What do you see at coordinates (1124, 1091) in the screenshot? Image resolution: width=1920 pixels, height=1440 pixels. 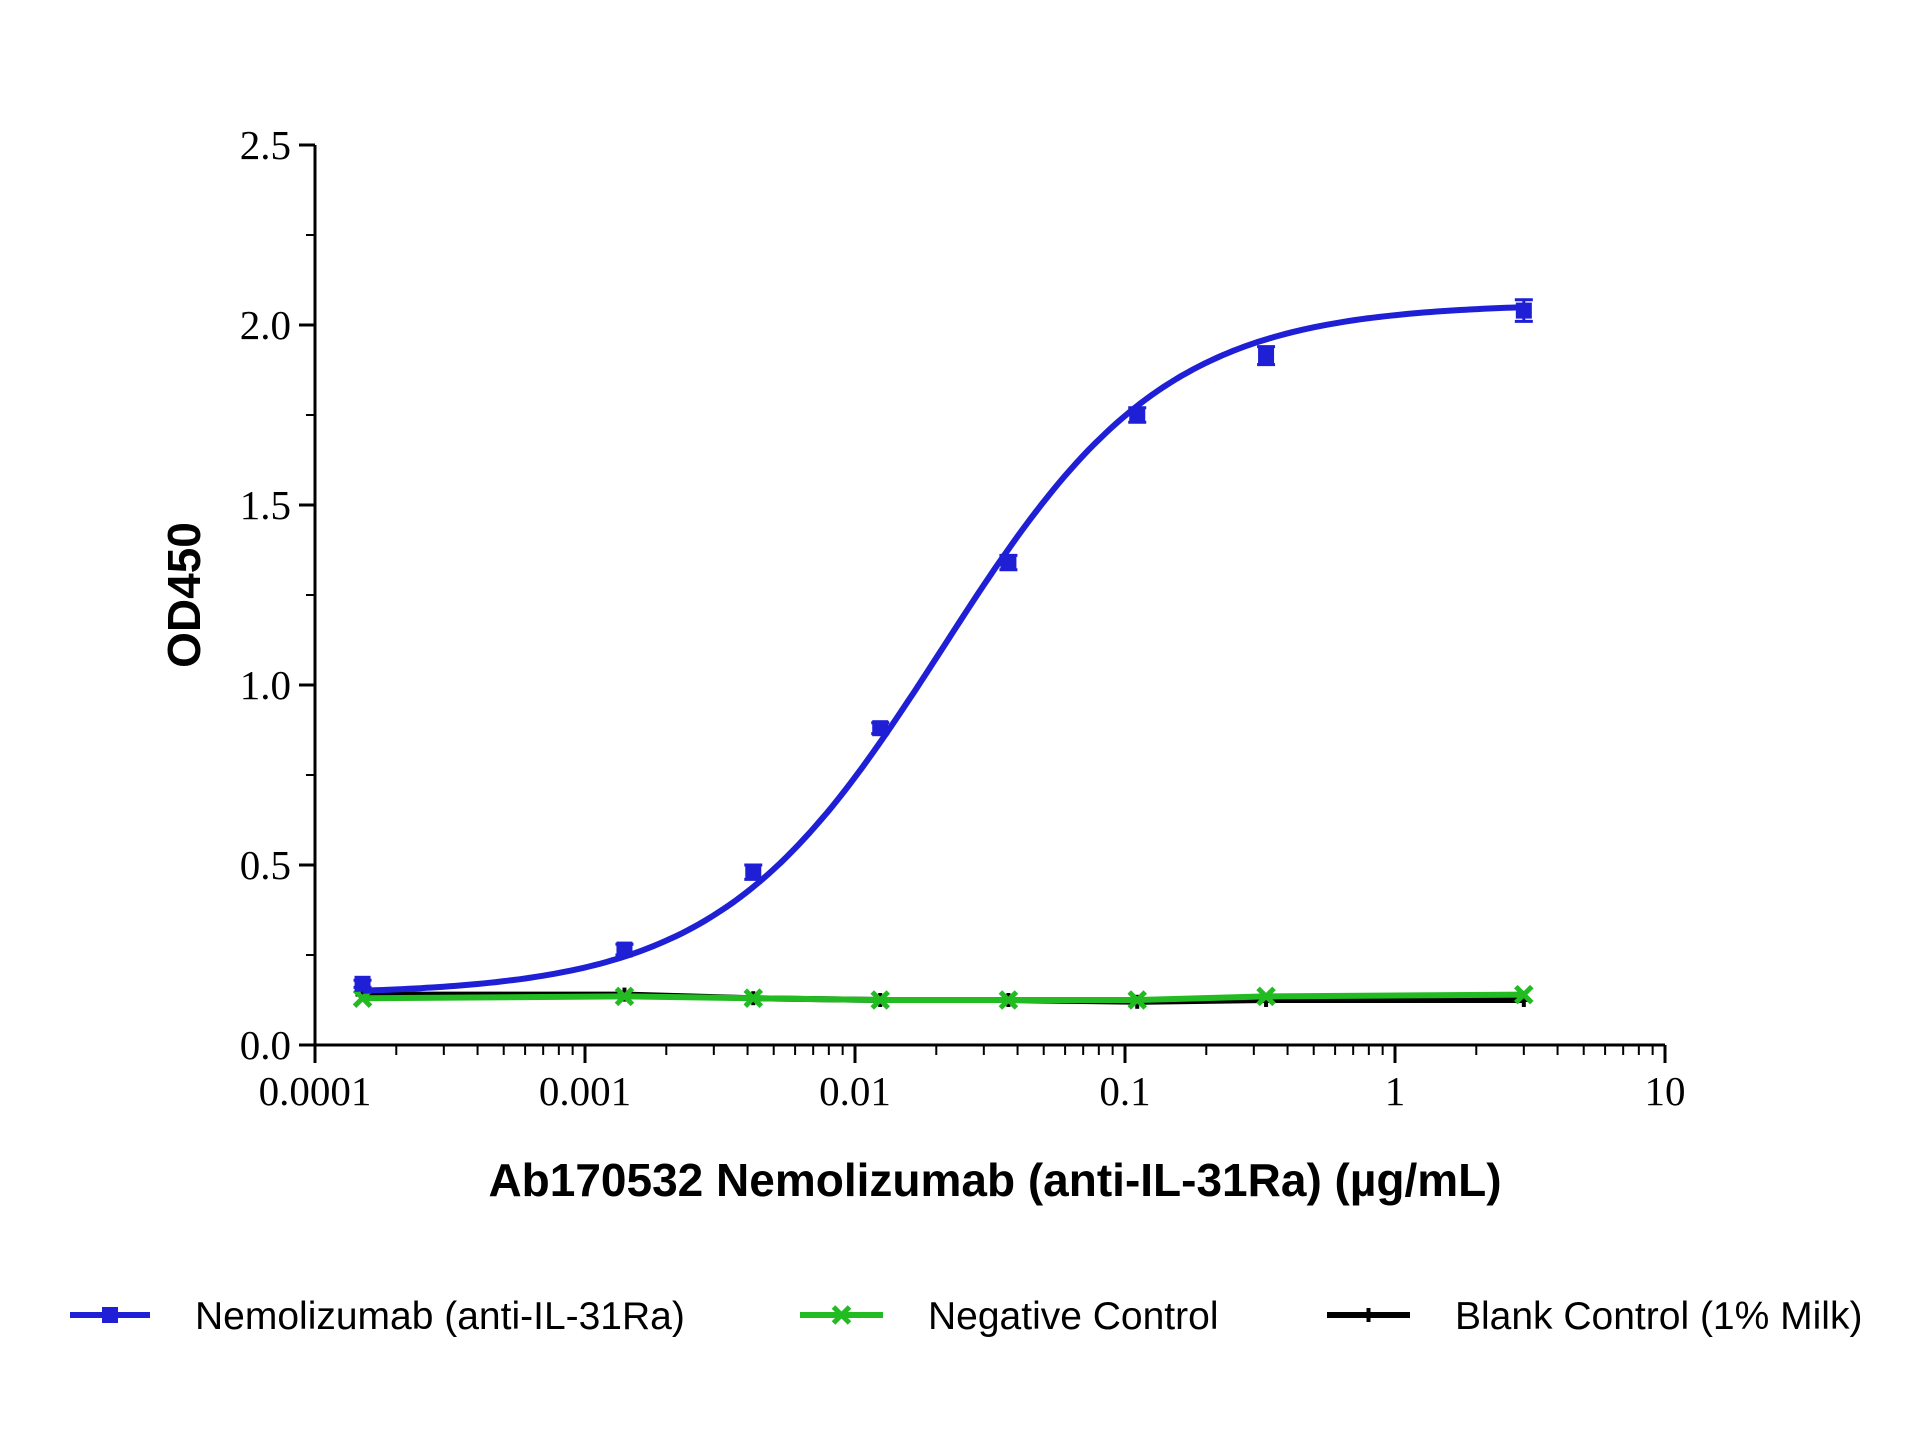 I see `x-tick-label: 0.1` at bounding box center [1124, 1091].